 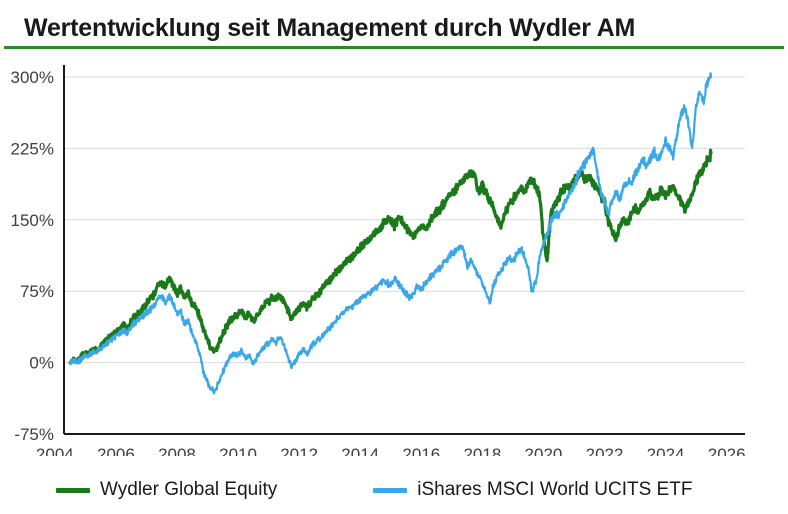 I want to click on legend-label-wydler: Wydler Global Equity, so click(x=189, y=489).